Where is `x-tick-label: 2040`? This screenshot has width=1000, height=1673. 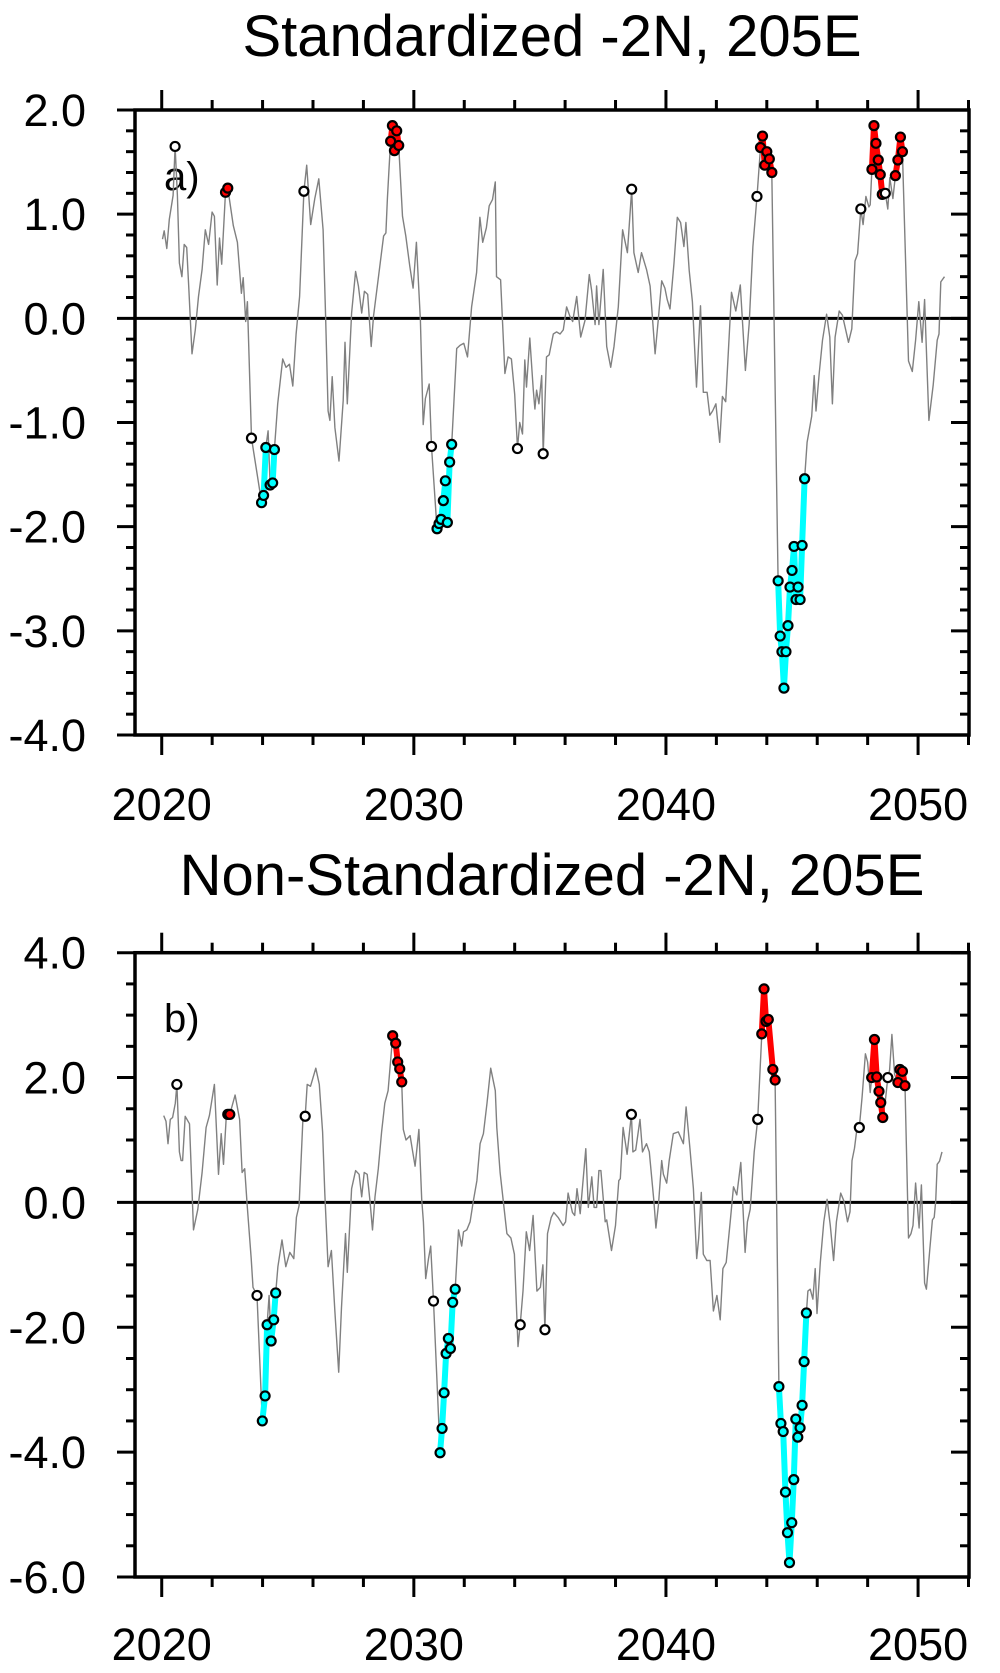
x-tick-label: 2040 is located at coordinates (666, 804).